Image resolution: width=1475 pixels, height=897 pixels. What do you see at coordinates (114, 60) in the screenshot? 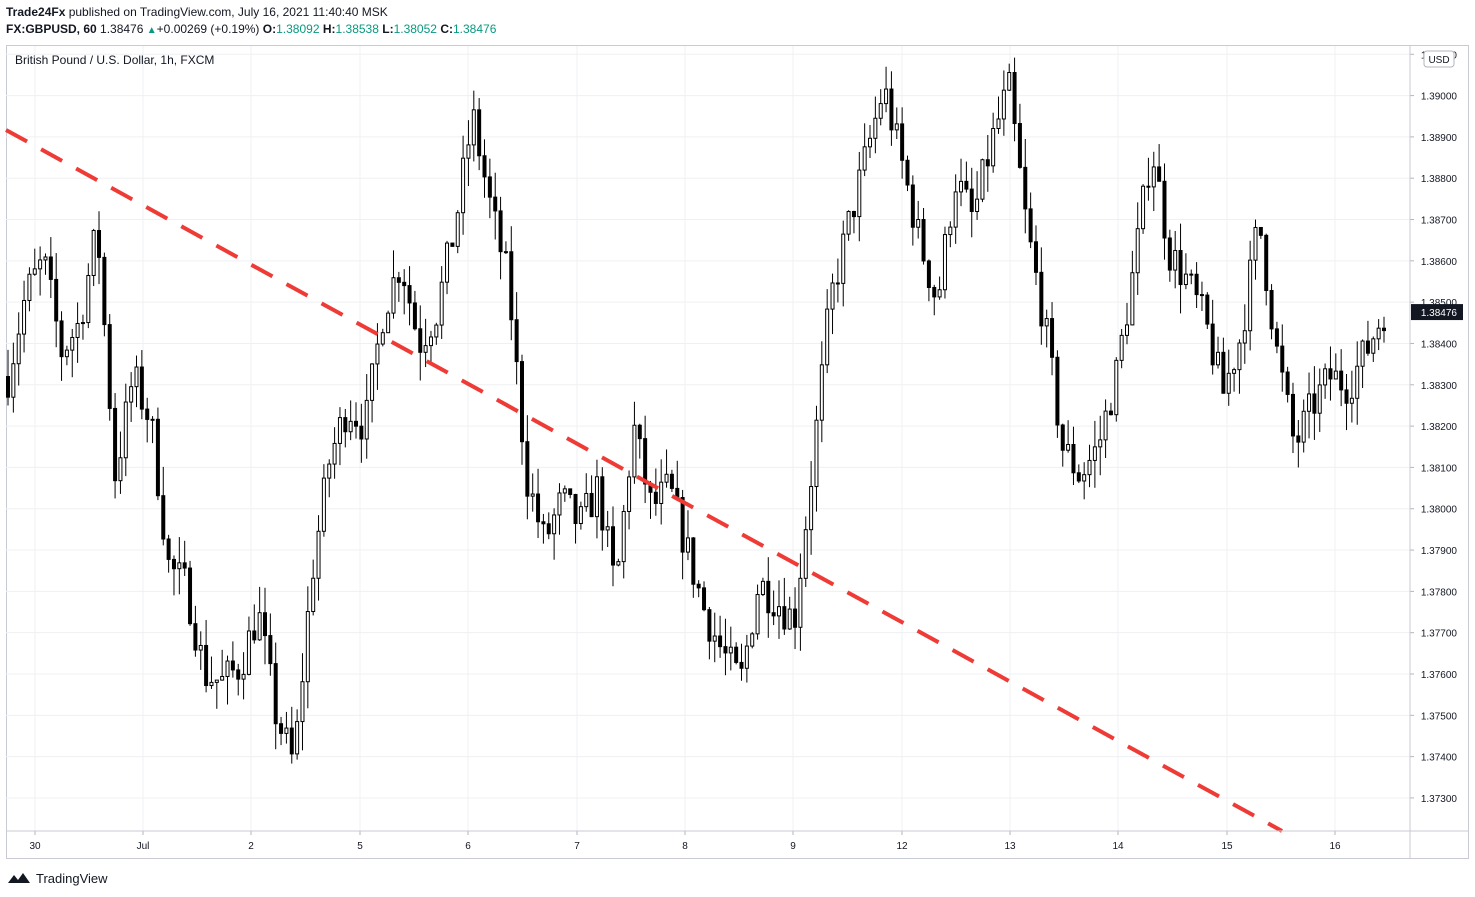
I see `chart-title: British Pound / U.S. Dollar, 1h, FXCM` at bounding box center [114, 60].